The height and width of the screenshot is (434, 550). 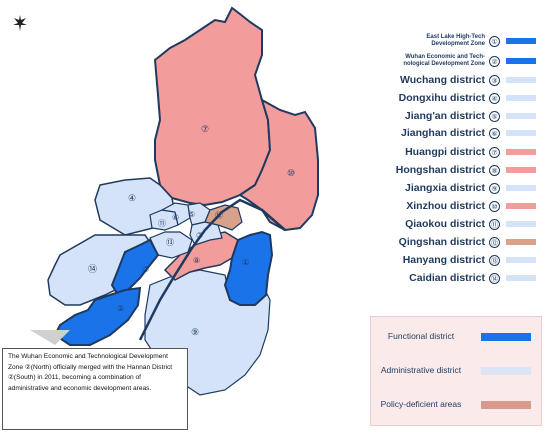 I want to click on category-row-administrative: Administrative district, so click(x=457, y=370).